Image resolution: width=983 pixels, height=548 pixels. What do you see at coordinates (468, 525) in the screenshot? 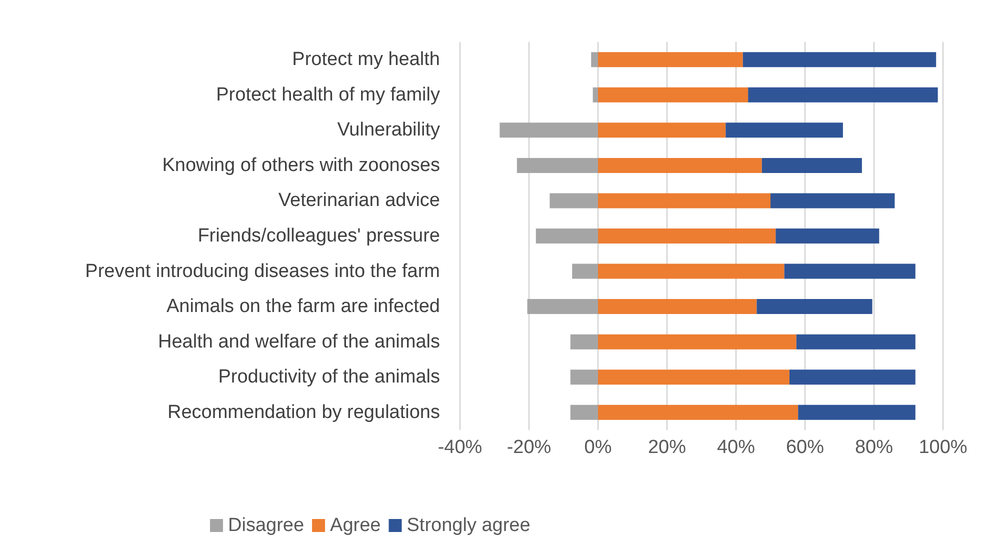
I see `legend-label: Strongly agree` at bounding box center [468, 525].